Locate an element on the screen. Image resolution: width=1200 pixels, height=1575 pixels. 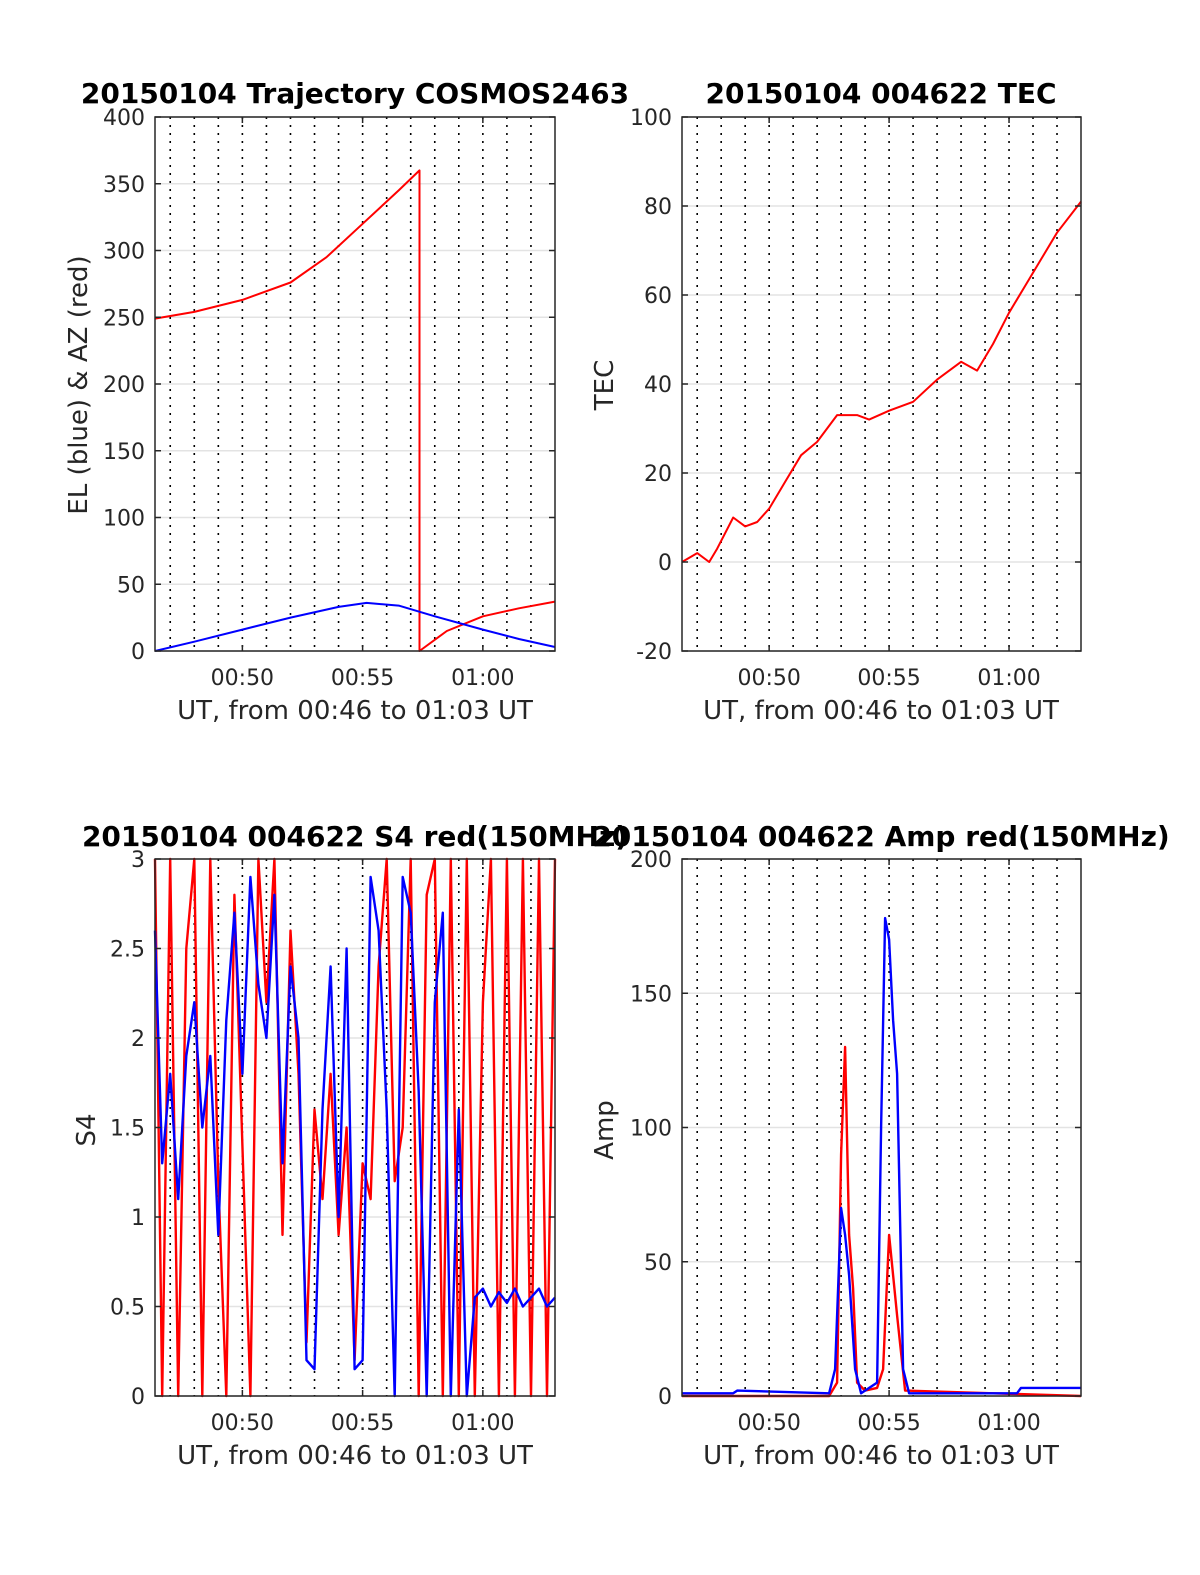
y-tick-label: 1 is located at coordinates (138, 1218).